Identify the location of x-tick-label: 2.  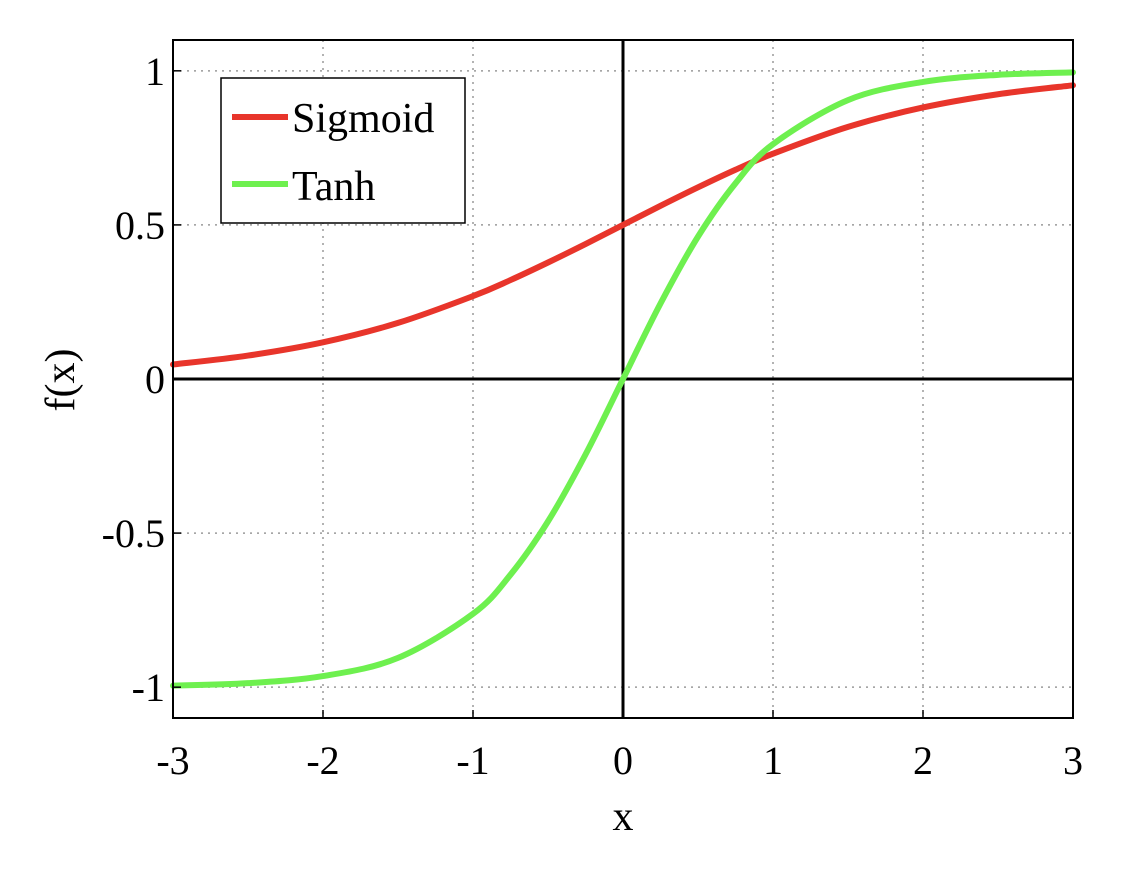
(923, 760).